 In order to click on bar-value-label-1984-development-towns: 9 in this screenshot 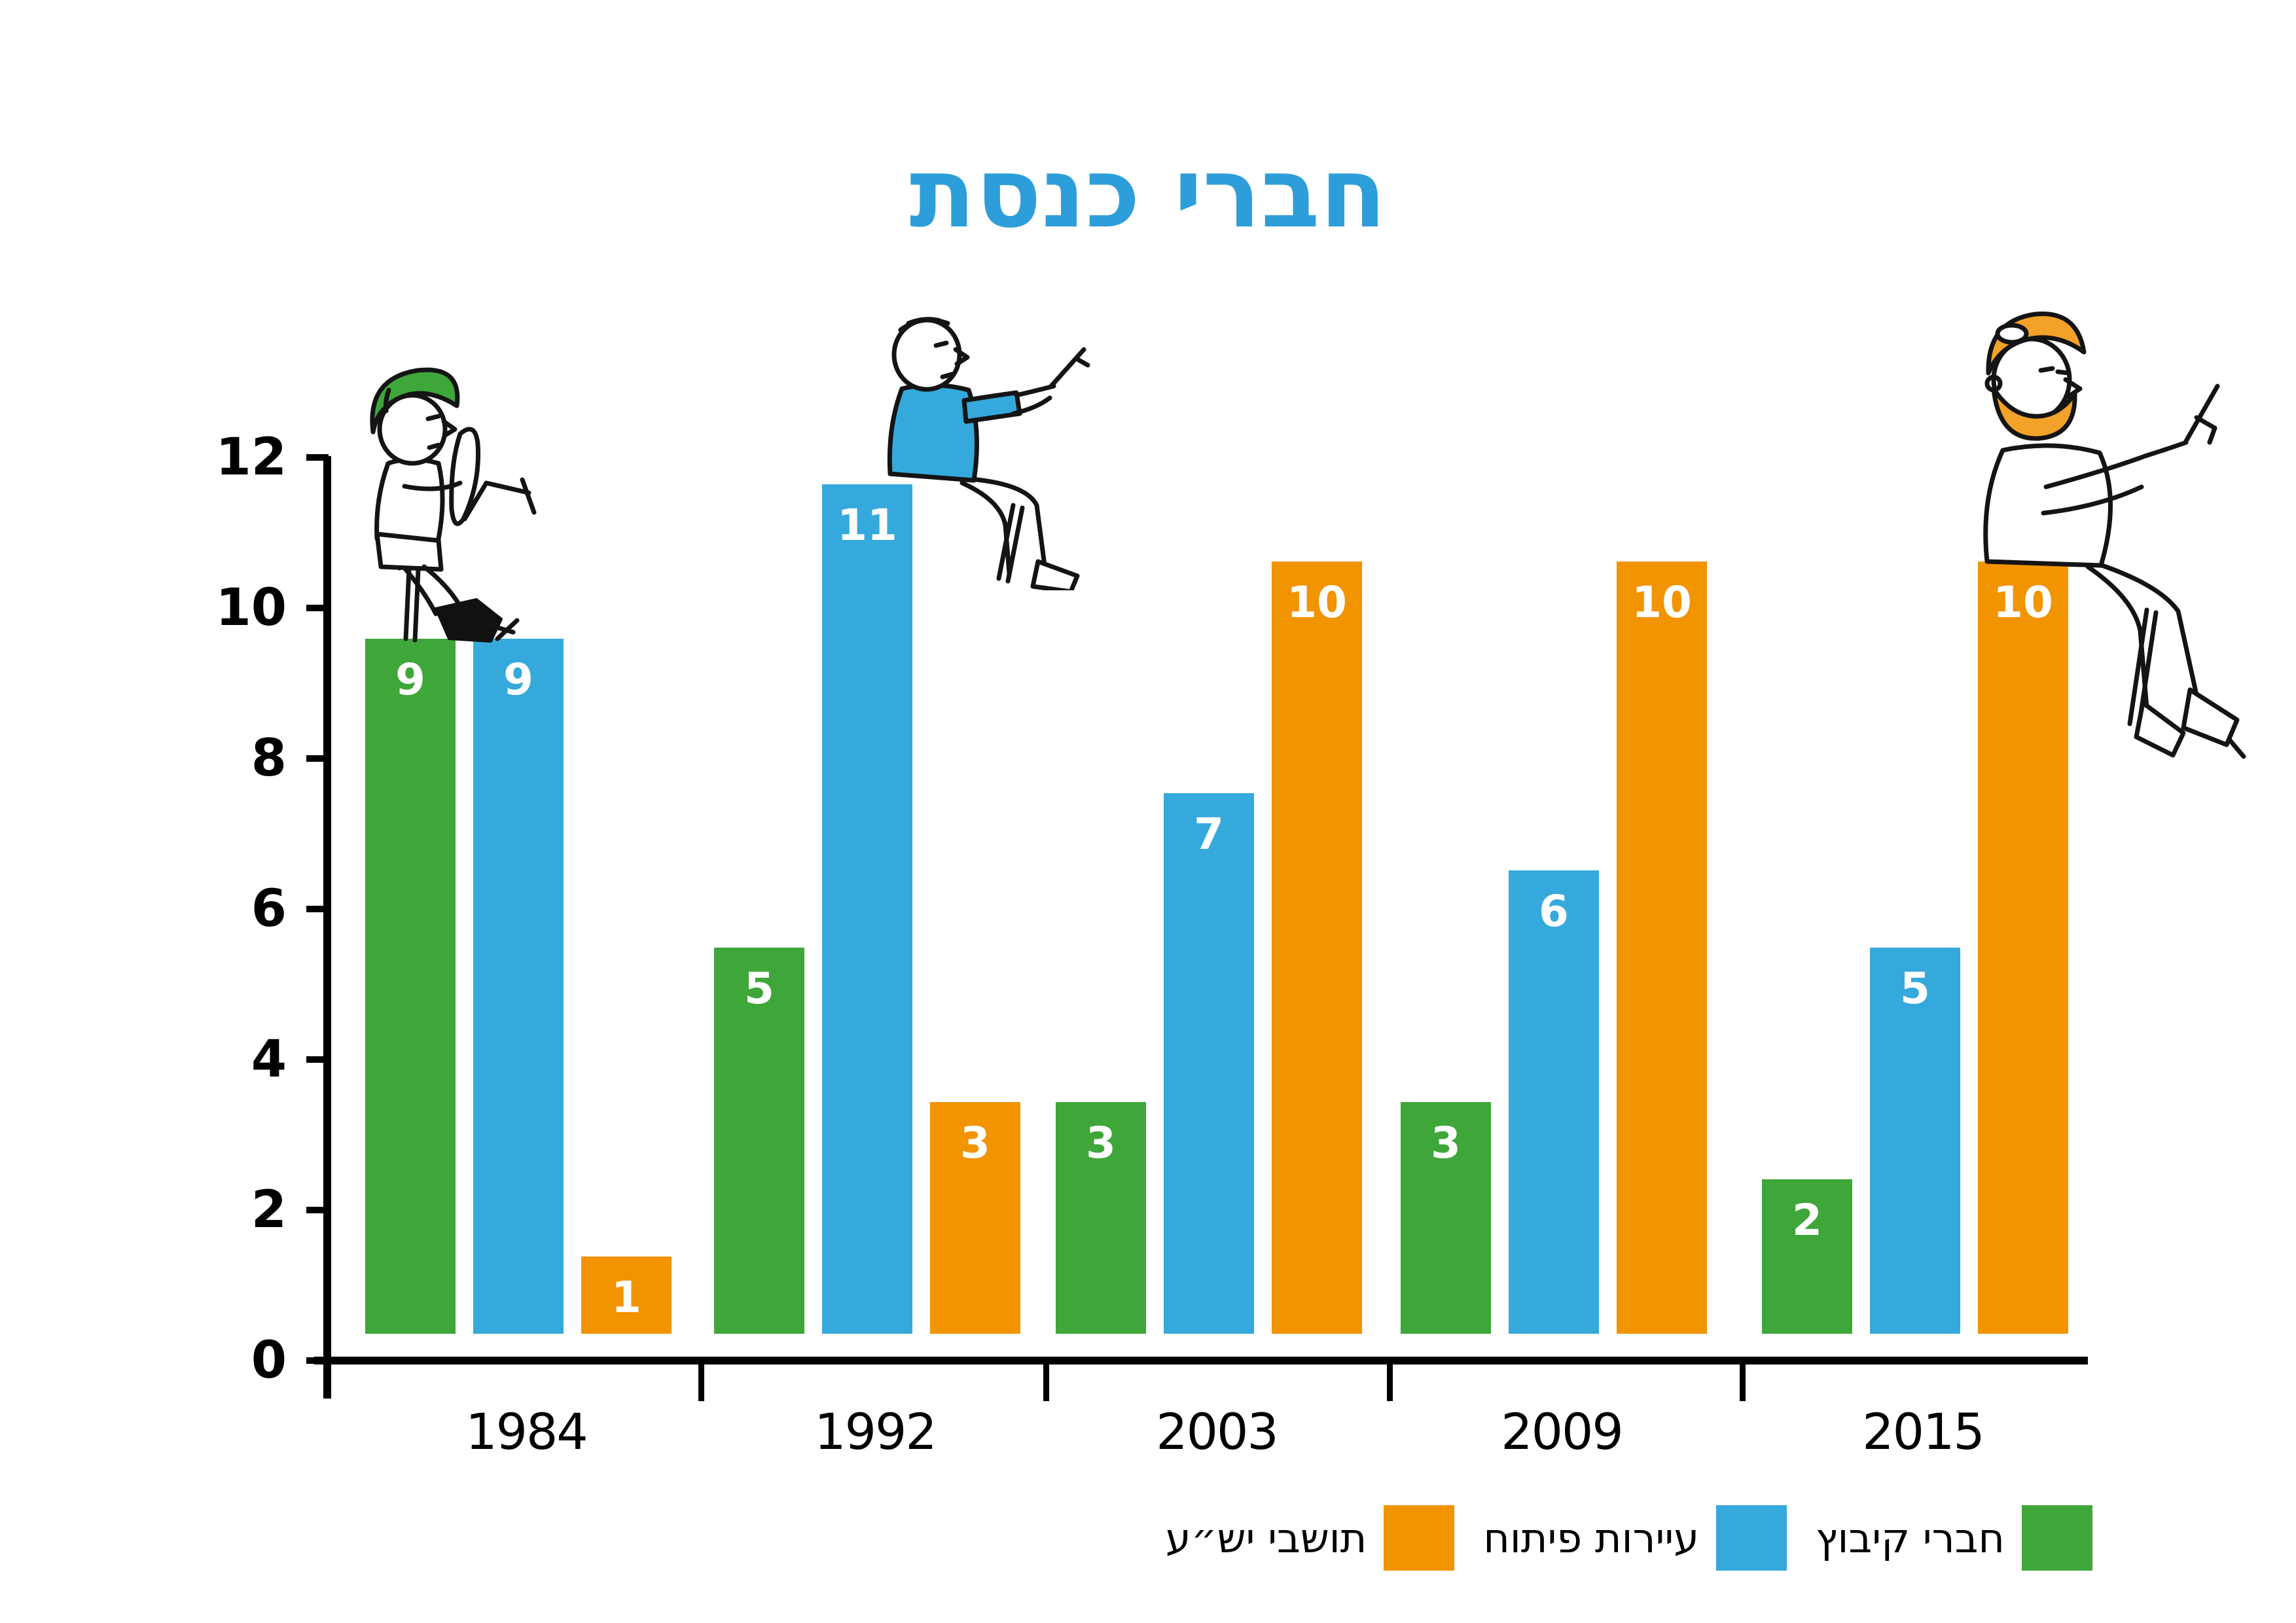, I will do `click(518, 679)`.